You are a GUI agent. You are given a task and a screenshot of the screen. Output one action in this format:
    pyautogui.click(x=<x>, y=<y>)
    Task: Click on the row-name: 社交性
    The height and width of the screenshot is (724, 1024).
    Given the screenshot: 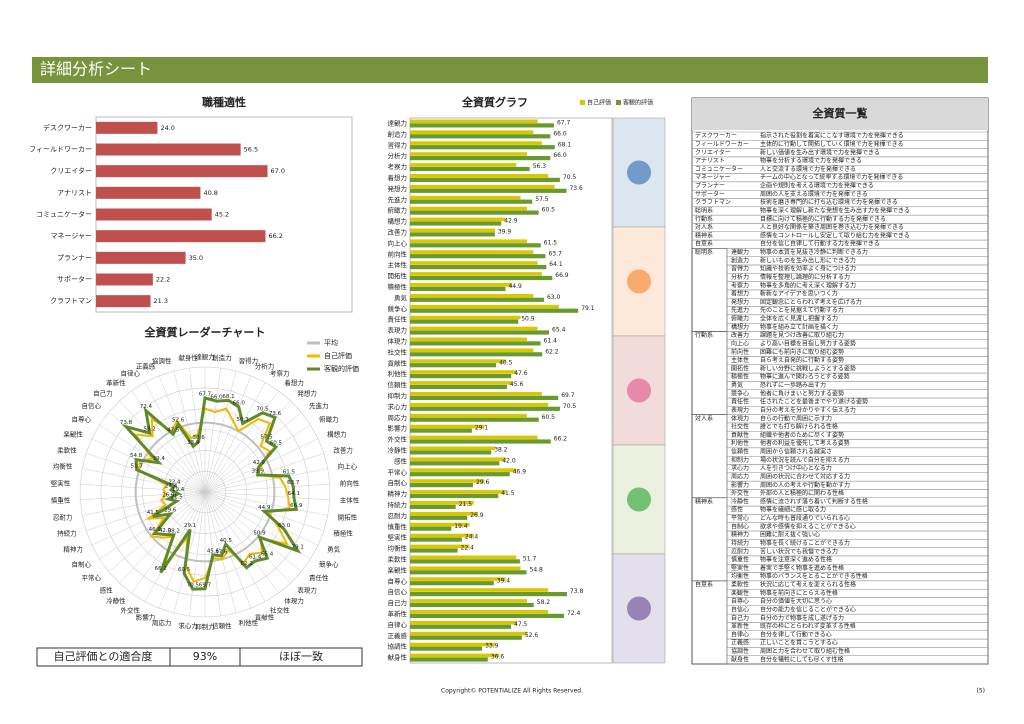 What is the action you would take?
    pyautogui.click(x=740, y=427)
    